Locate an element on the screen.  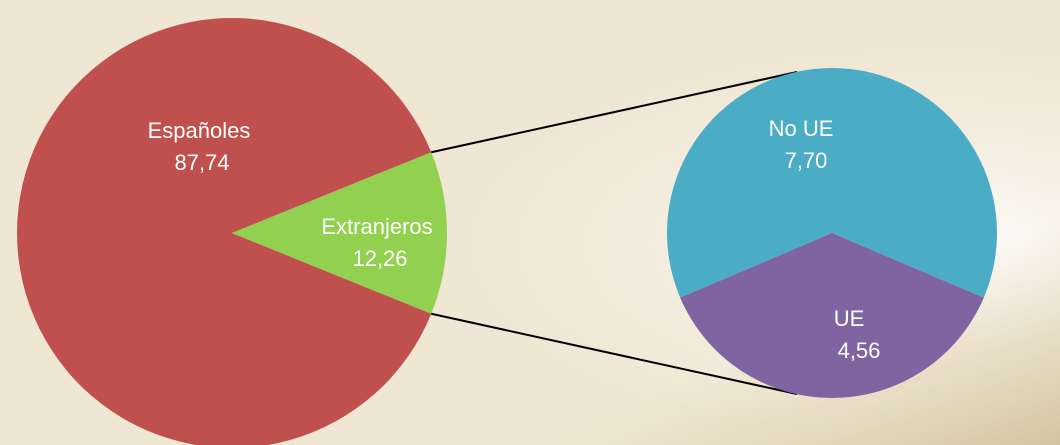
connector-line-top is located at coordinates (614, 112).